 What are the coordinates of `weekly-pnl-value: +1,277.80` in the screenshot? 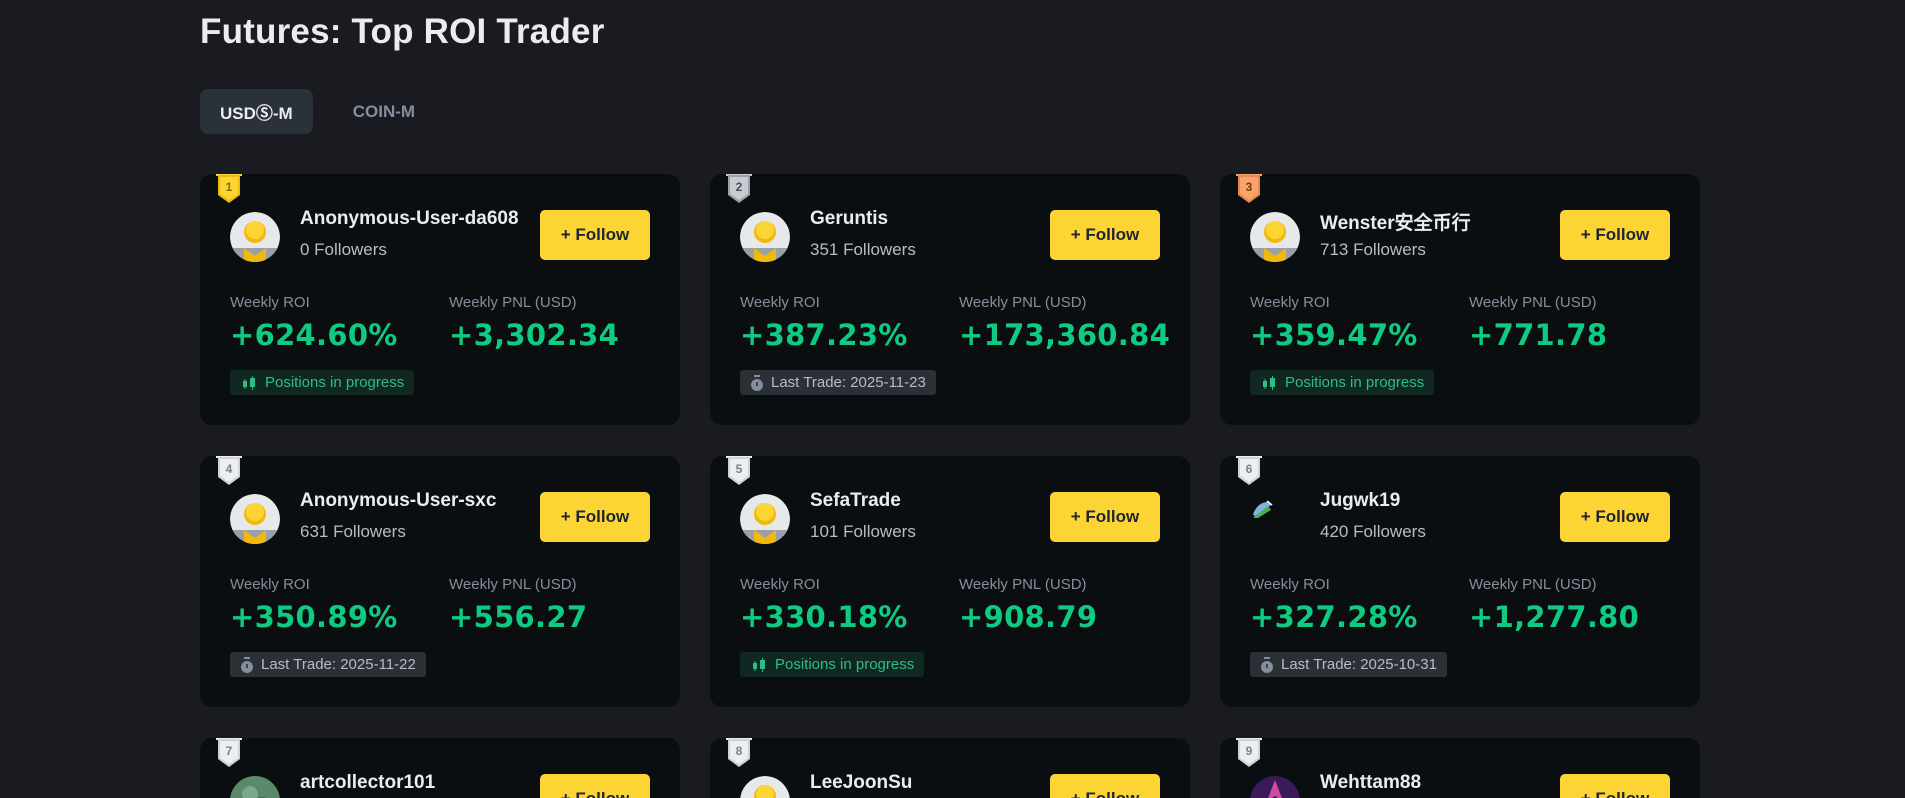 It's located at (1554, 617).